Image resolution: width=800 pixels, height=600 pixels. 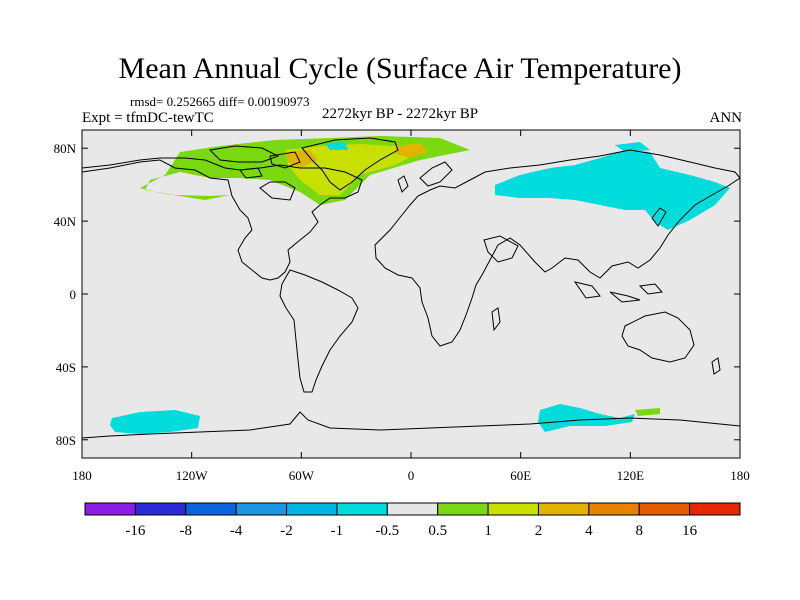 I want to click on coast-hudson-bay, so click(x=277, y=191).